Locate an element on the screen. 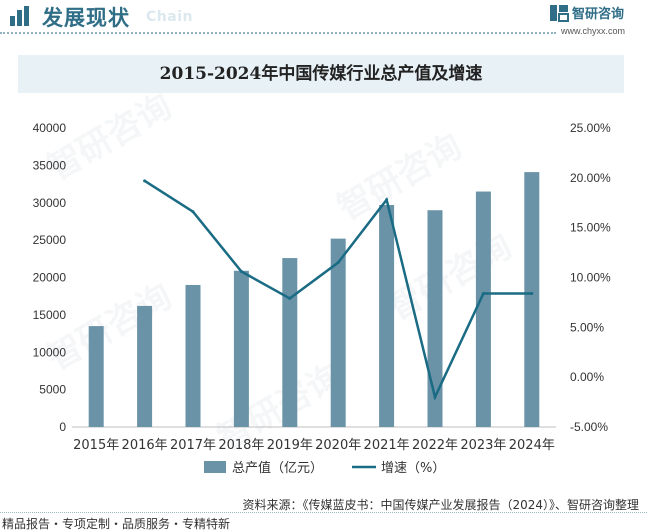  header: 发展现状 Chain 智研咨询 www.chyxx.com is located at coordinates (323, 22).